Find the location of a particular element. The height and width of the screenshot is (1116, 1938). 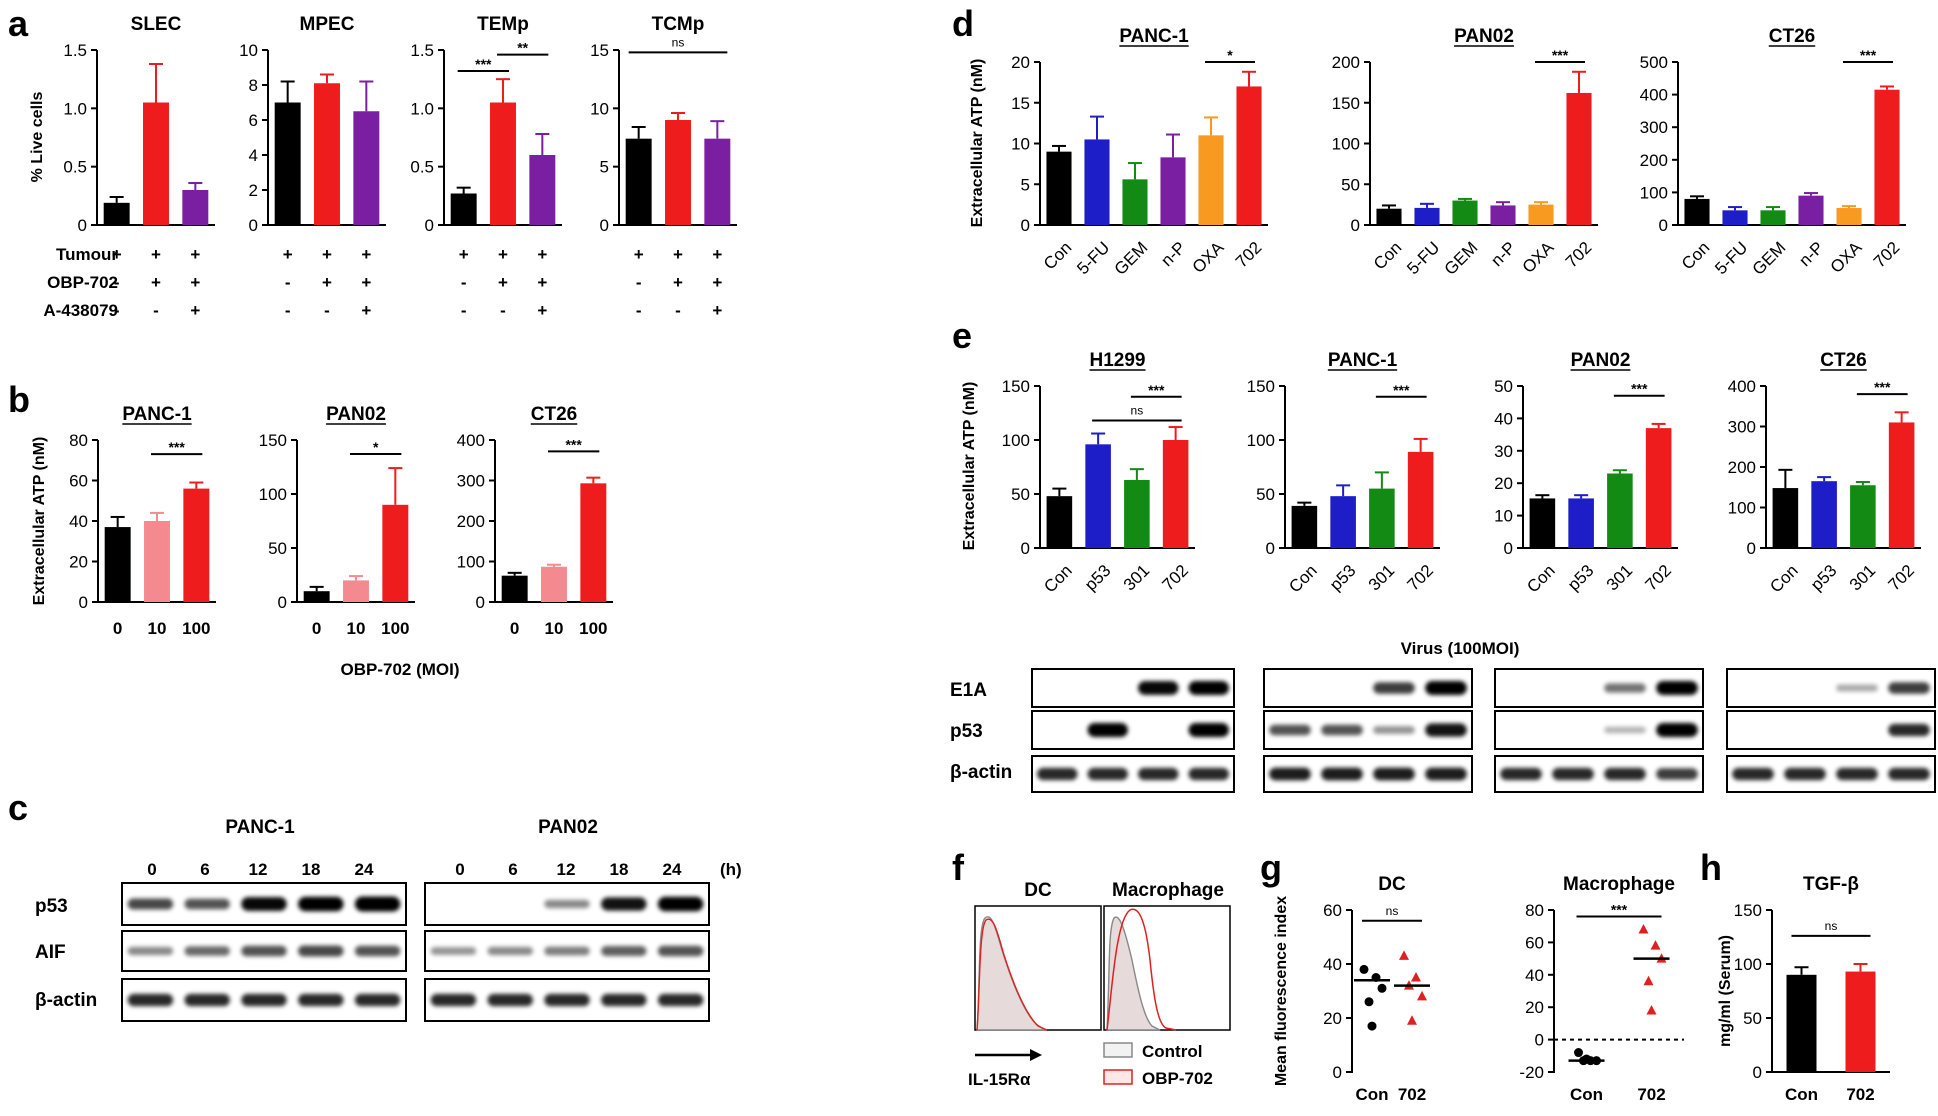

y-tick-label: 60 is located at coordinates (78, 481).